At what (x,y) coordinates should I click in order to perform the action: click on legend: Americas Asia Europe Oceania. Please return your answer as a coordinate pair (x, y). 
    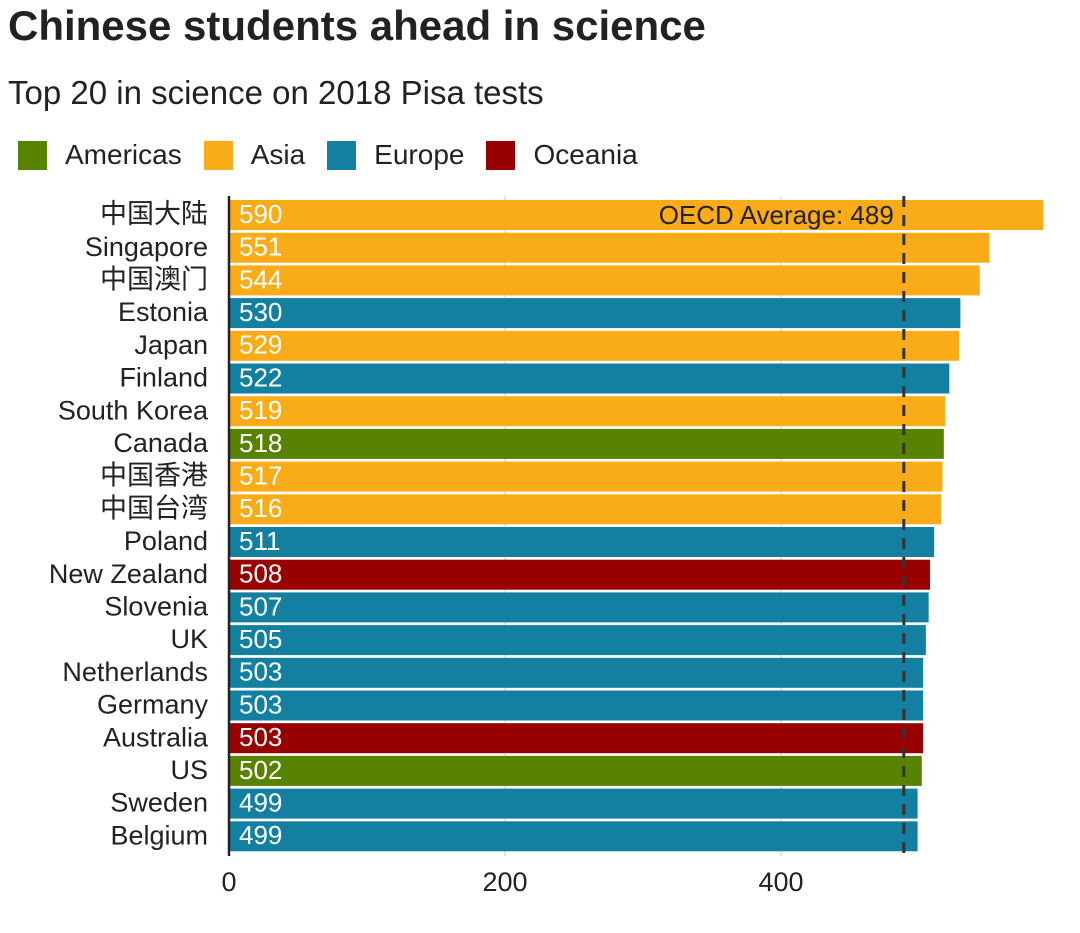
    Looking at the image, I should click on (339, 155).